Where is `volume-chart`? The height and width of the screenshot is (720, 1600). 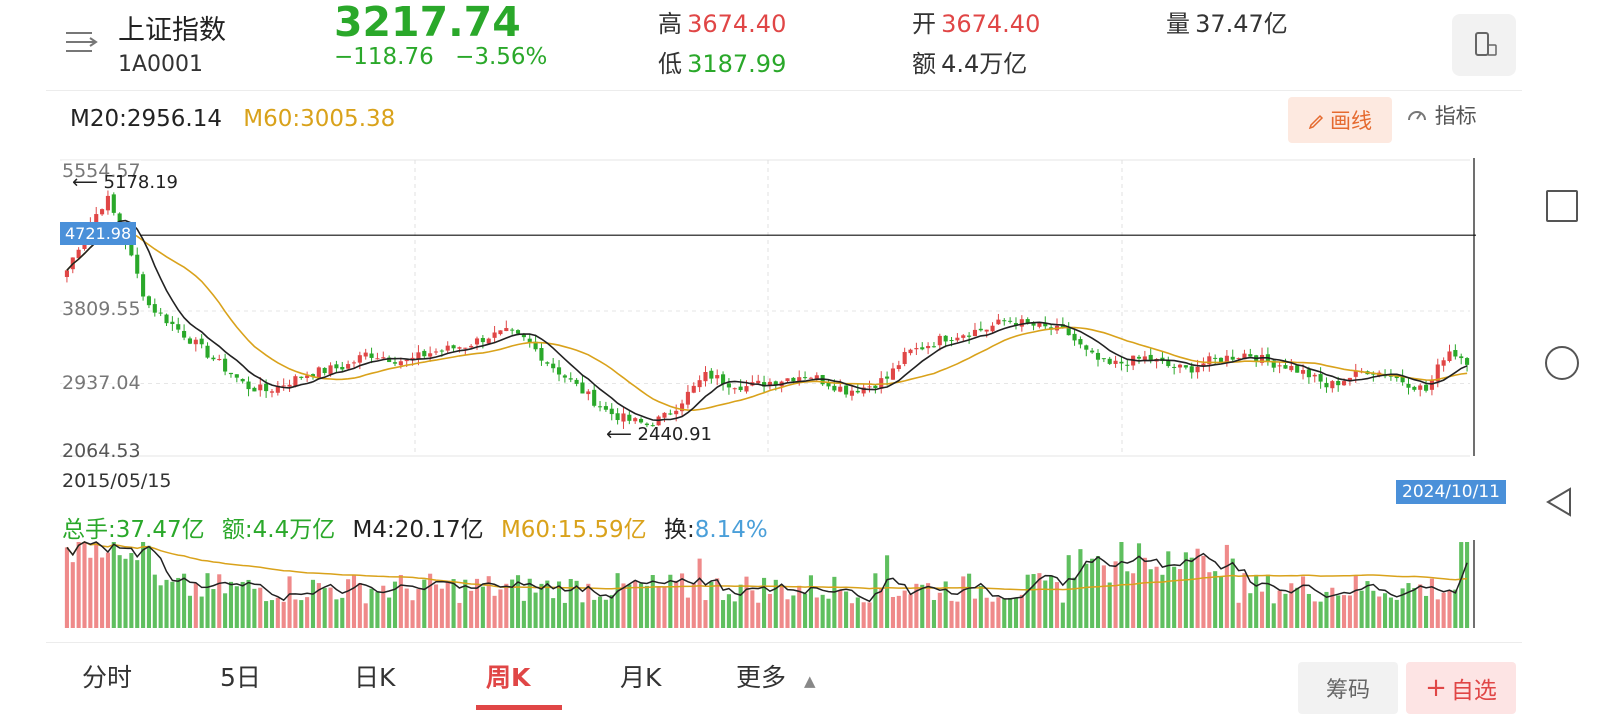
volume-chart is located at coordinates (770, 585).